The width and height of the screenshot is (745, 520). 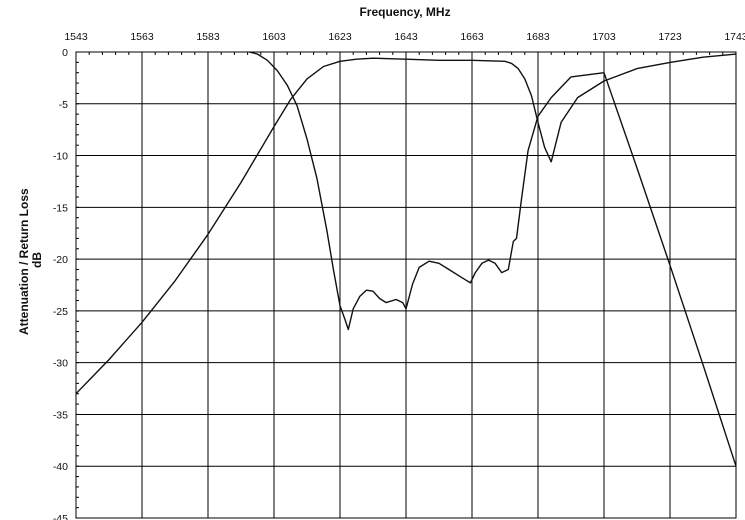 What do you see at coordinates (37, 260) in the screenshot?
I see `y-axis-title-line2: dB` at bounding box center [37, 260].